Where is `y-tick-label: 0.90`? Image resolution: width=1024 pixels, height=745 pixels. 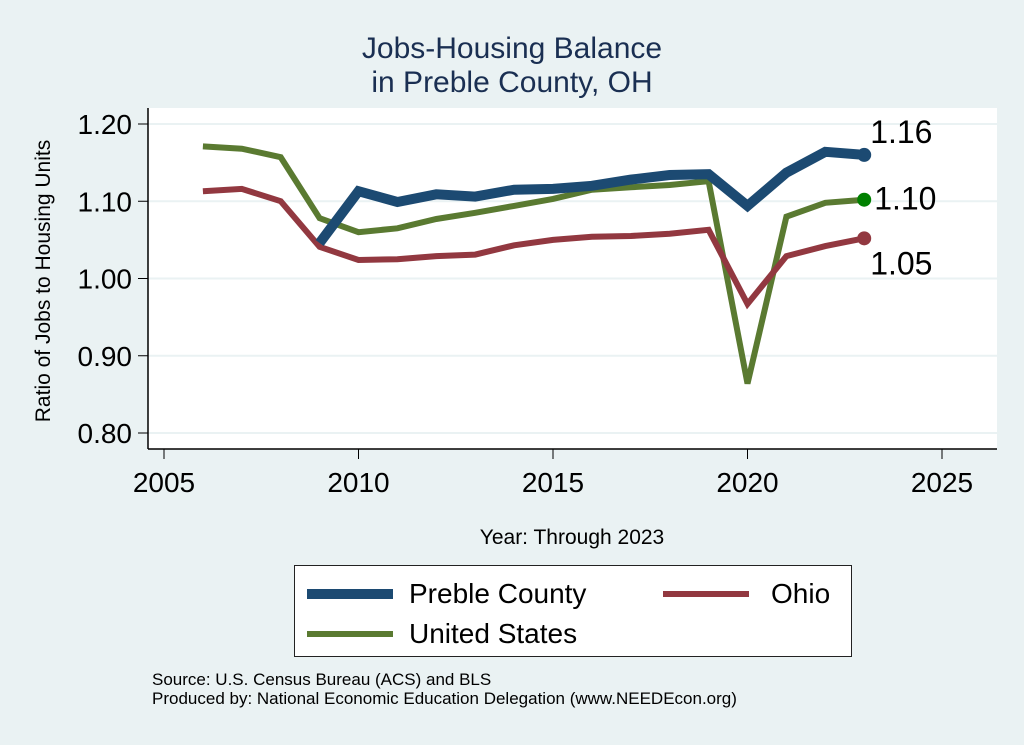 y-tick-label: 0.90 is located at coordinates (105, 356).